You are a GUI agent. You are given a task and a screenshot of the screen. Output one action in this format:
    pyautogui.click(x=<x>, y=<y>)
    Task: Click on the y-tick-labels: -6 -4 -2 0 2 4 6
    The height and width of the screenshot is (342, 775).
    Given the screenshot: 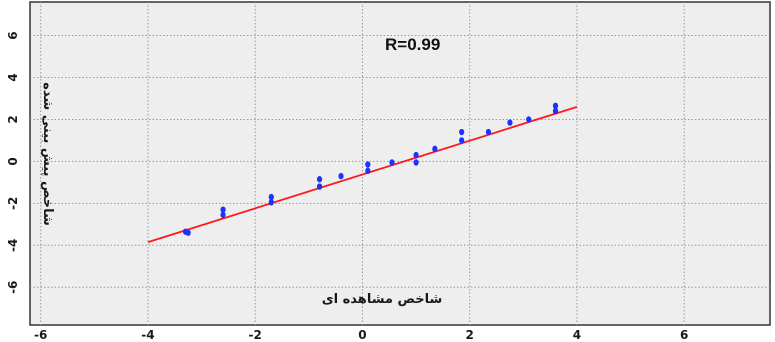 What is the action you would take?
    pyautogui.click(x=13, y=162)
    